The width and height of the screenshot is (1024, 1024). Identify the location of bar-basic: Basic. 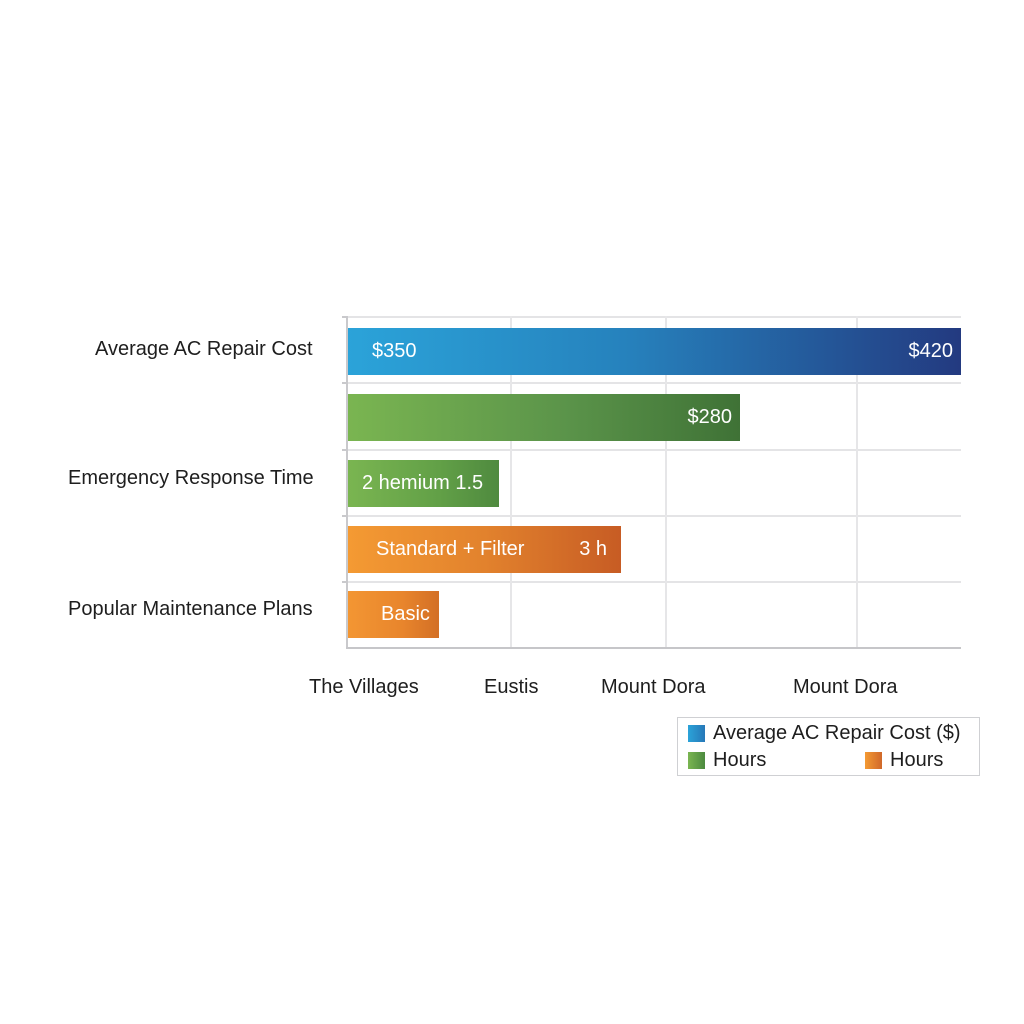
(393, 614).